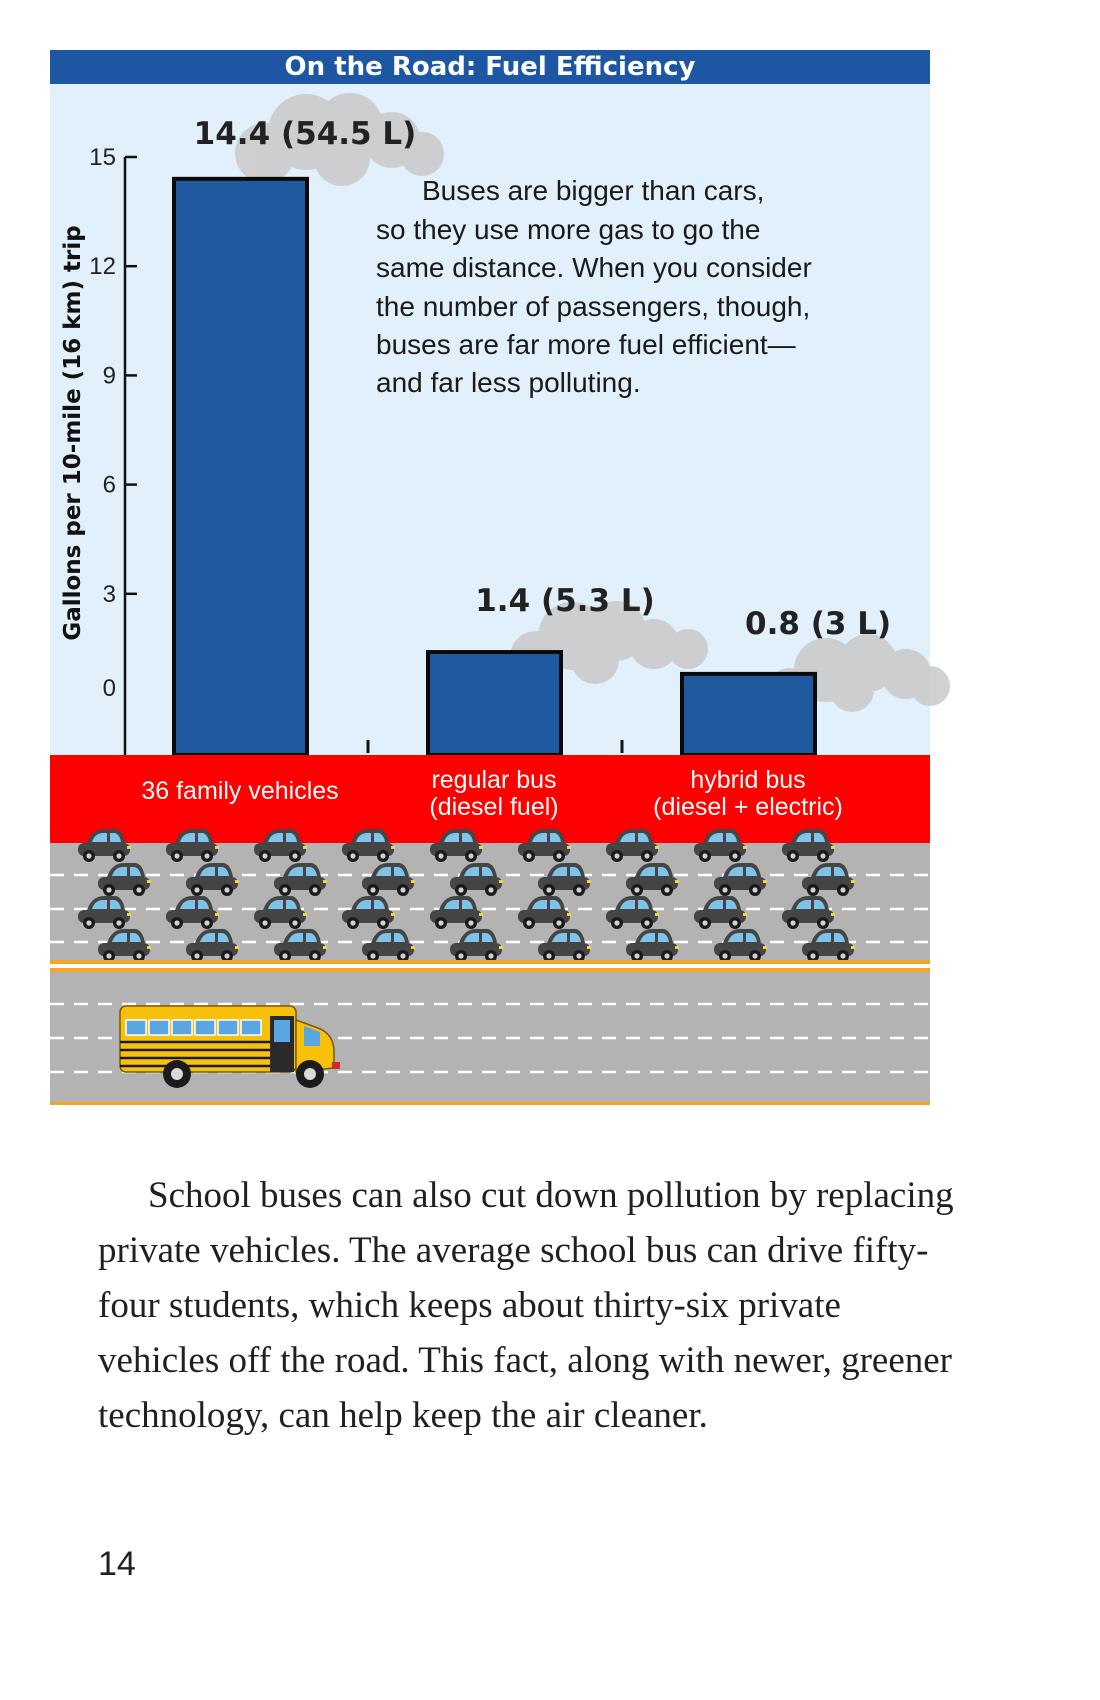 This screenshot has width=1100, height=1700. What do you see at coordinates (229, 1046) in the screenshot?
I see `school-bus-icon` at bounding box center [229, 1046].